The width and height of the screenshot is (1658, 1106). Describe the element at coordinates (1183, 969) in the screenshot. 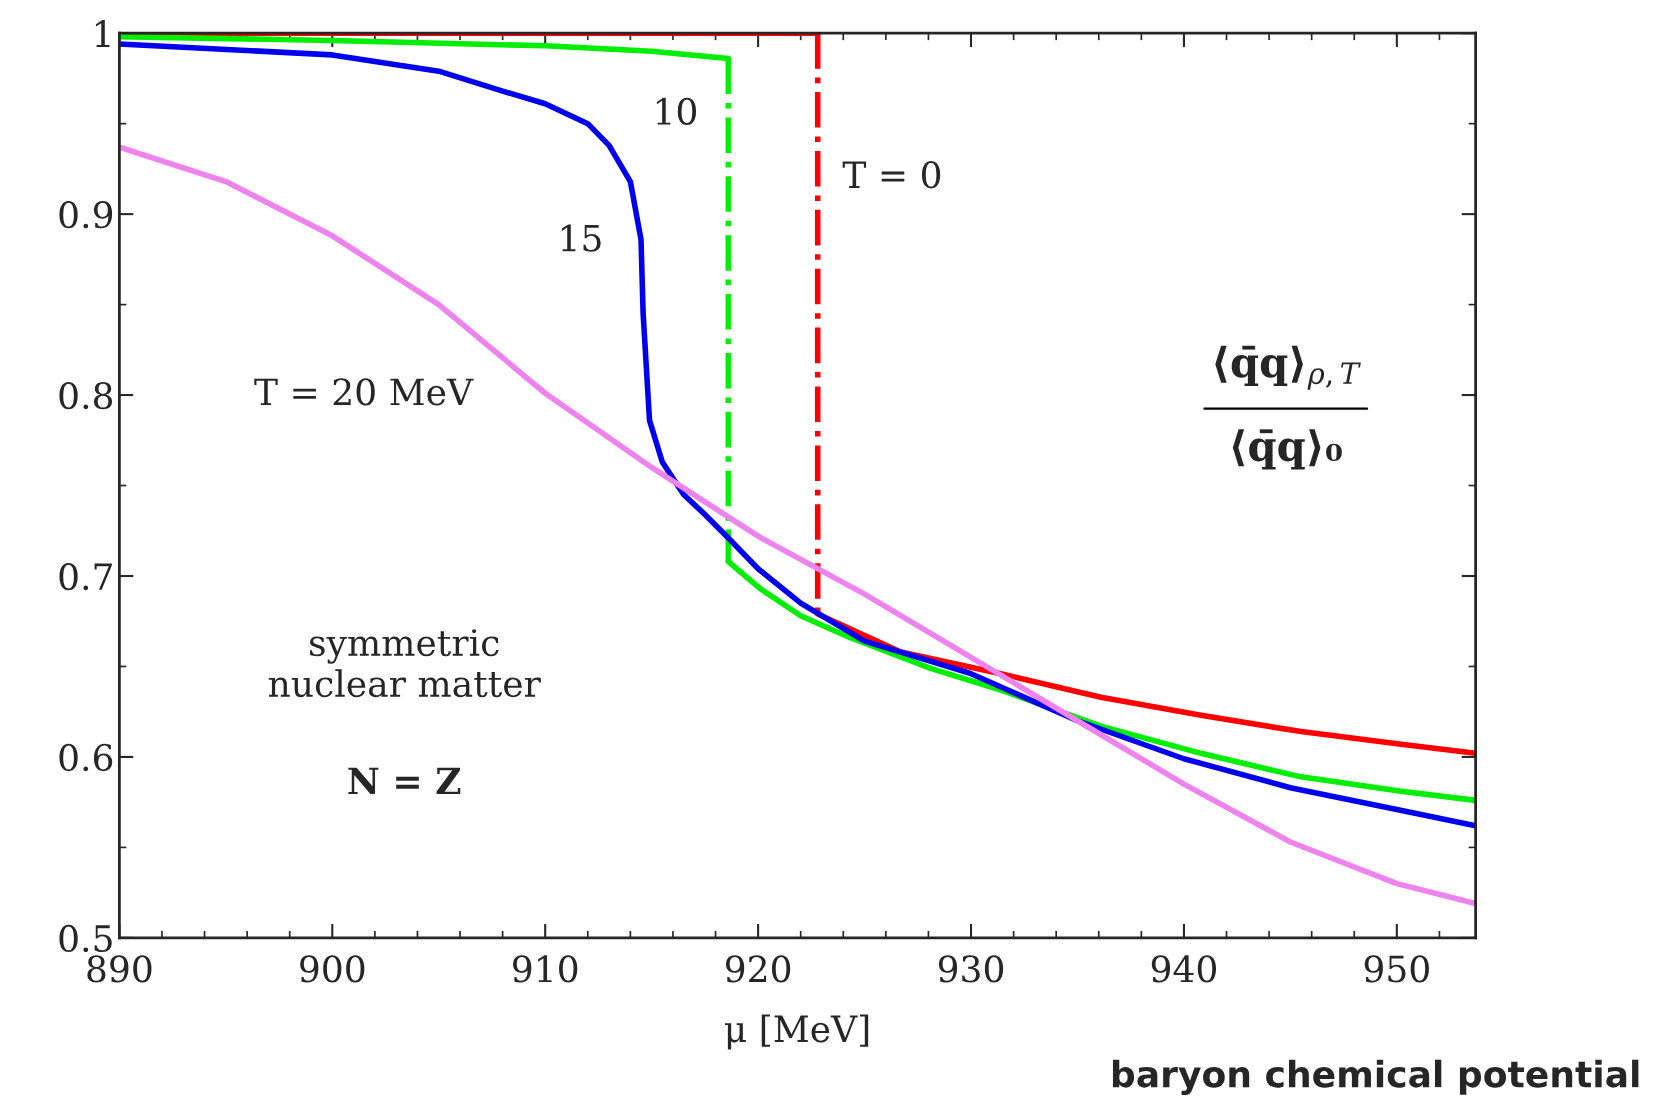

I see `x-tick-label: 940` at that location.